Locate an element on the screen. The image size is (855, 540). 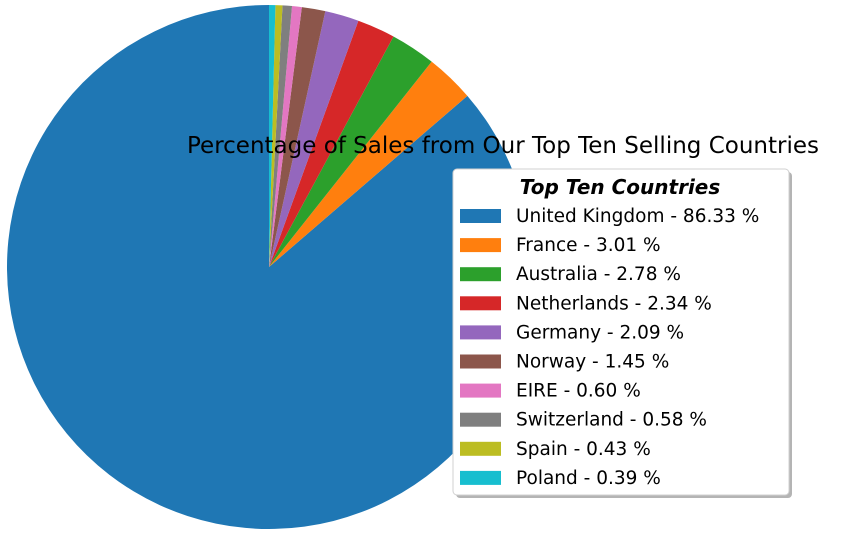
legend-label: EIRE - 0.60 % is located at coordinates (578, 391).